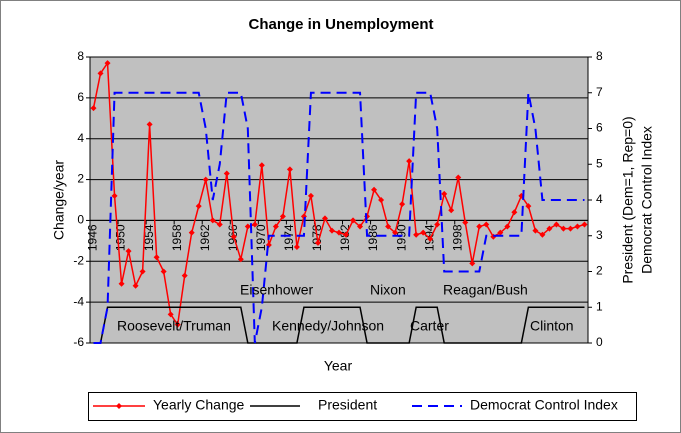 This screenshot has width=681, height=433. Describe the element at coordinates (80, 179) in the screenshot. I see `y-tick-label: 2` at that location.